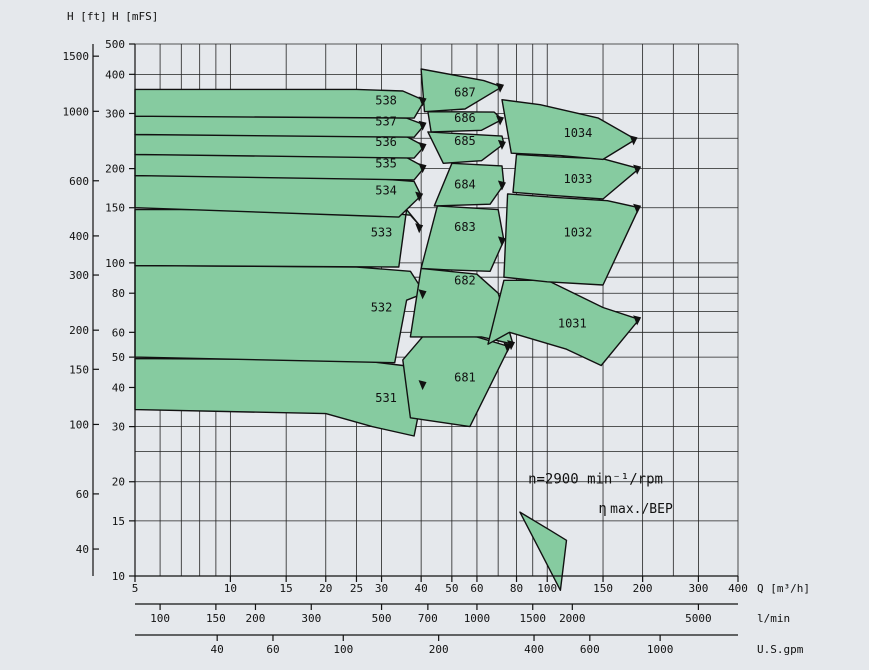 This screenshot has width=869, height=670. What do you see at coordinates (386, 163) in the screenshot?
I see `region-label: 535` at bounding box center [386, 163].